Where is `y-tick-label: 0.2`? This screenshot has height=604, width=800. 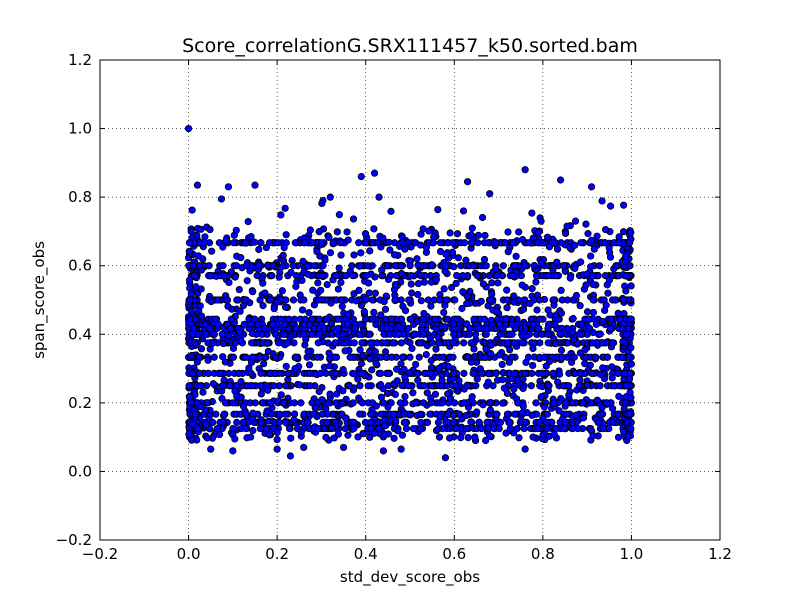 y-tick-label: 0.2 is located at coordinates (80, 403).